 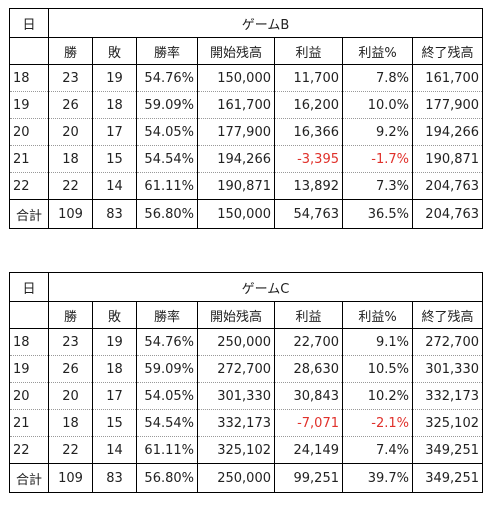 What do you see at coordinates (447, 315) in the screenshot?
I see `end-header: 終了残高` at bounding box center [447, 315].